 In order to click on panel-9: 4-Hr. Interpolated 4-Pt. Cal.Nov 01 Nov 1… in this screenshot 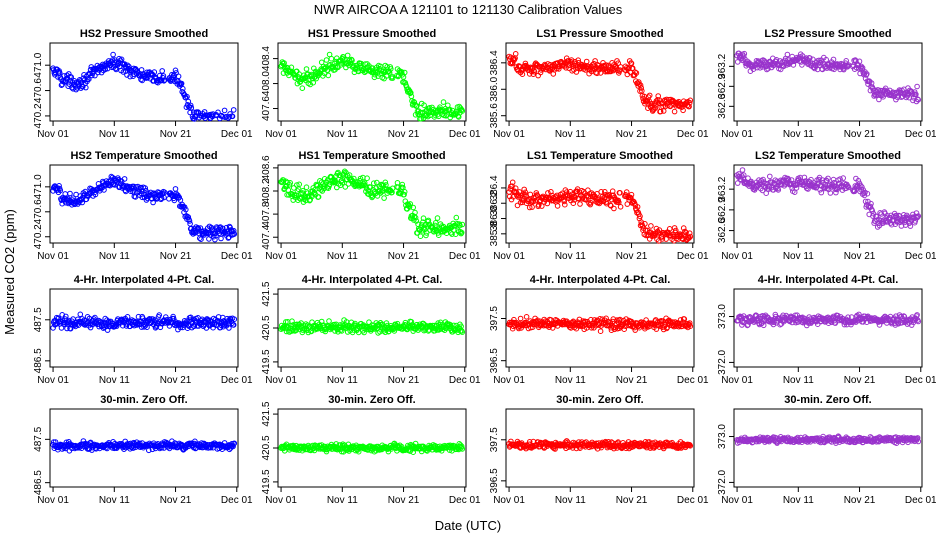, I will do `click(143, 330)`.